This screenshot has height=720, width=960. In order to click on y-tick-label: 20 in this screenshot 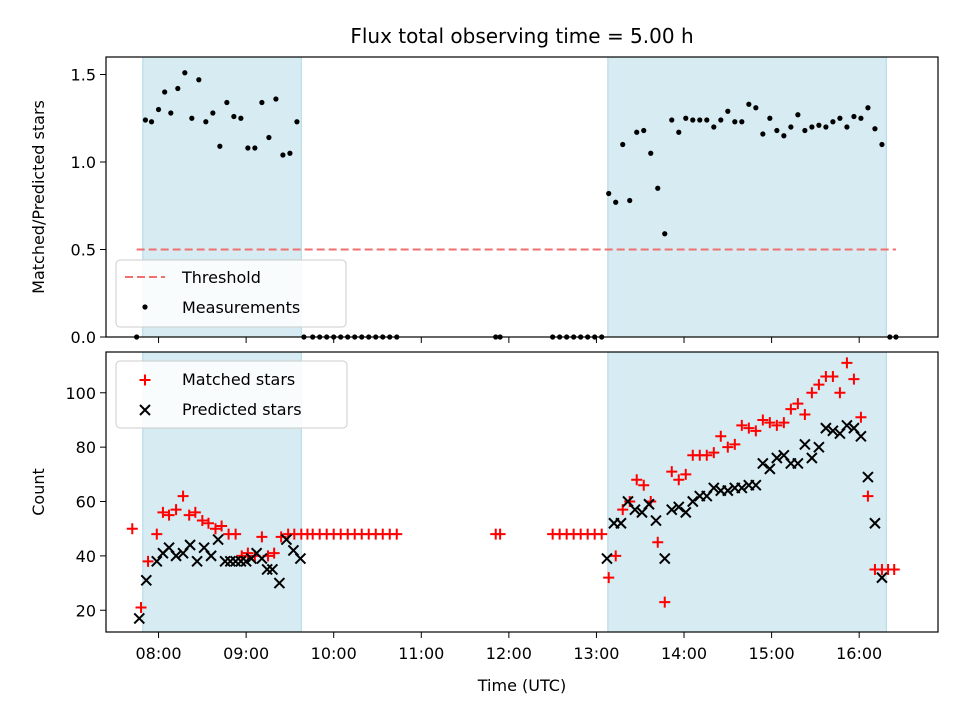, I will do `click(86, 610)`.